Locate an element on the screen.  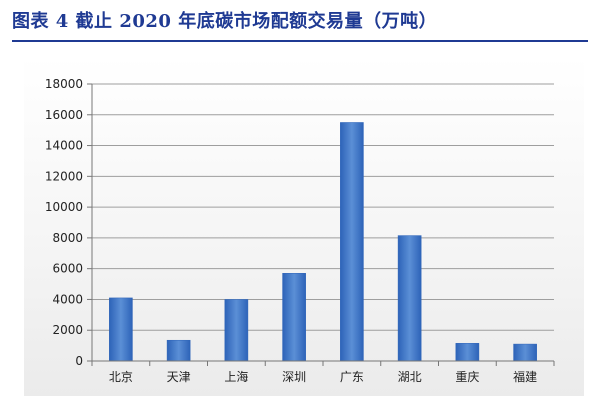
bar-深圳 is located at coordinates (294, 317).